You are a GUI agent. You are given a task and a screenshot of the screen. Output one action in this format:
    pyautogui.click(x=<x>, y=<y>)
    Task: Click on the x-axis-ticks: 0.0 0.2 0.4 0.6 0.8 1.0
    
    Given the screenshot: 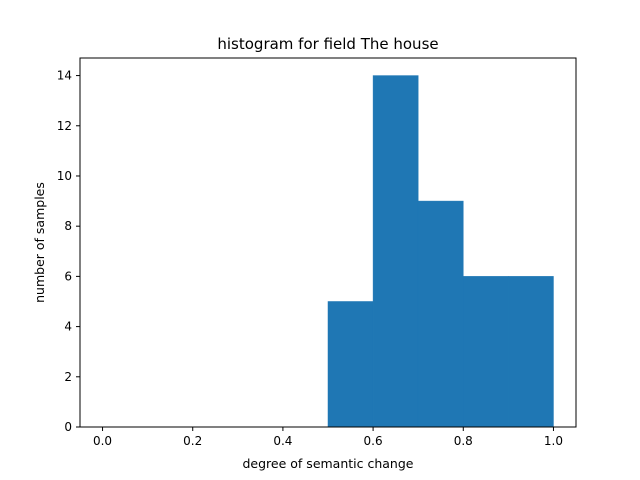 What is the action you would take?
    pyautogui.click(x=328, y=437)
    